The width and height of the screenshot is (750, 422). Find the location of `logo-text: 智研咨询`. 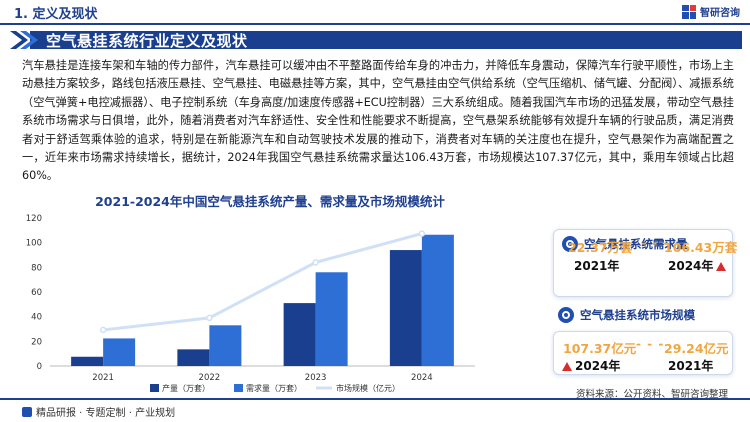

logo-text: 智研咨询 is located at coordinates (720, 13).